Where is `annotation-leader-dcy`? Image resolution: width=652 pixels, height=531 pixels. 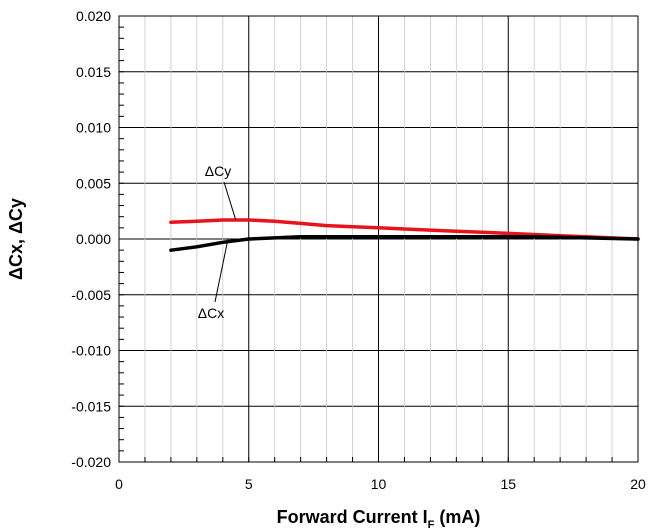 annotation-leader-dcy is located at coordinates (230, 201).